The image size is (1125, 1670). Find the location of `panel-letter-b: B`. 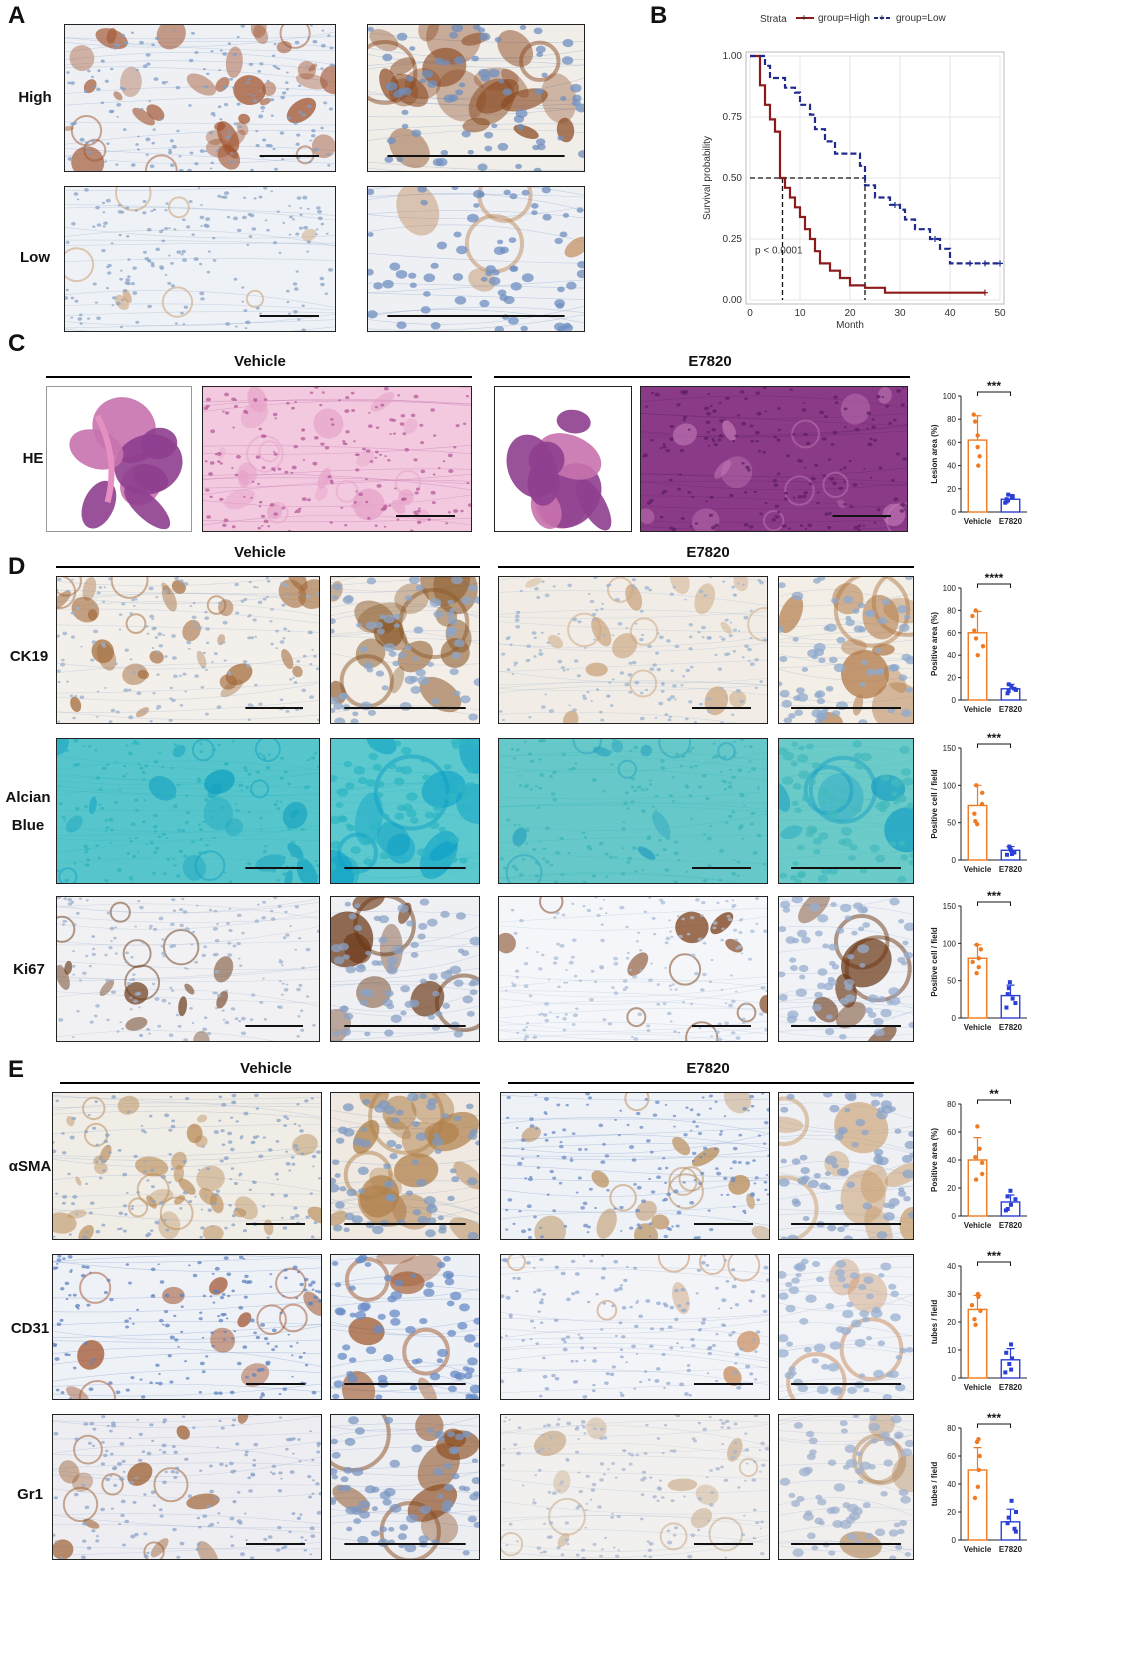

panel-letter-b: B is located at coordinates (659, 15).